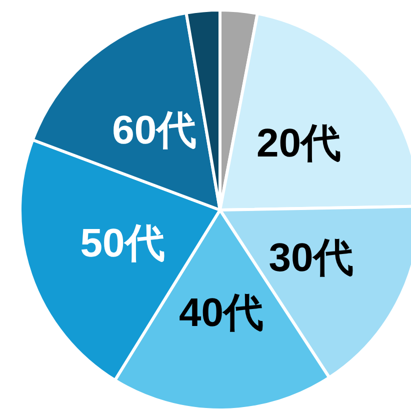  I want to click on slice-label: 60代, so click(154, 130).